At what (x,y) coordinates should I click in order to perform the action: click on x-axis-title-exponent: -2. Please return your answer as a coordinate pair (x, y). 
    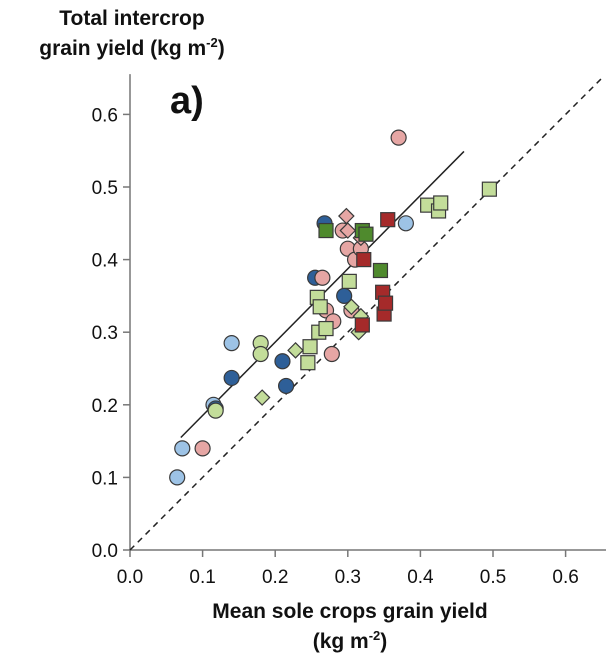
    Looking at the image, I should click on (374, 635).